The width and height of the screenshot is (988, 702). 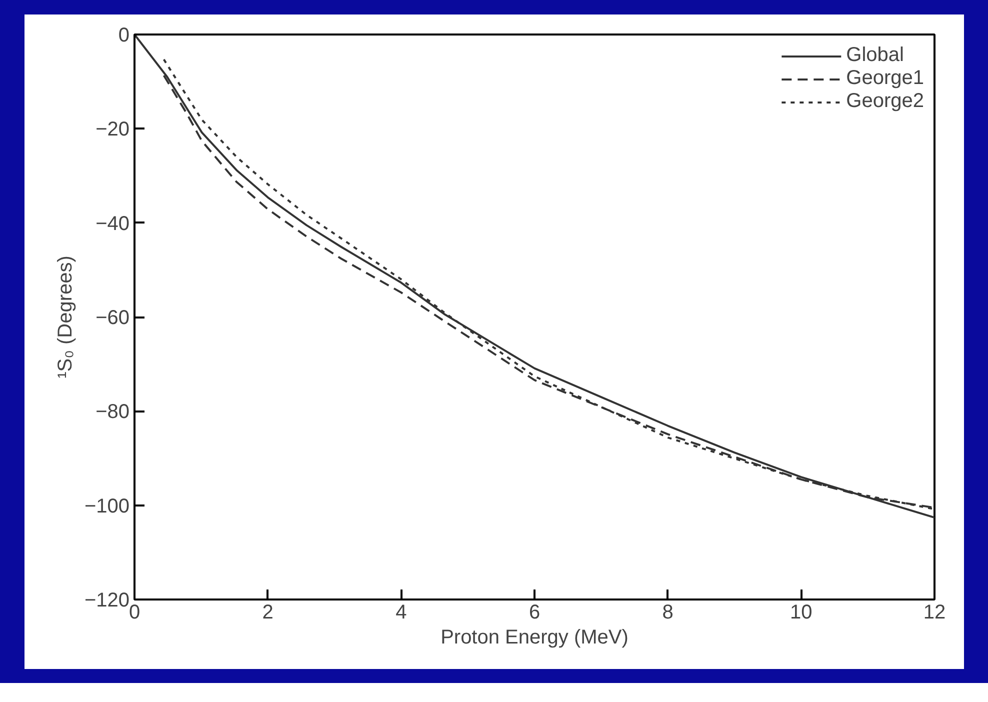 What do you see at coordinates (113, 129) in the screenshot?
I see `y-tick-label: −20` at bounding box center [113, 129].